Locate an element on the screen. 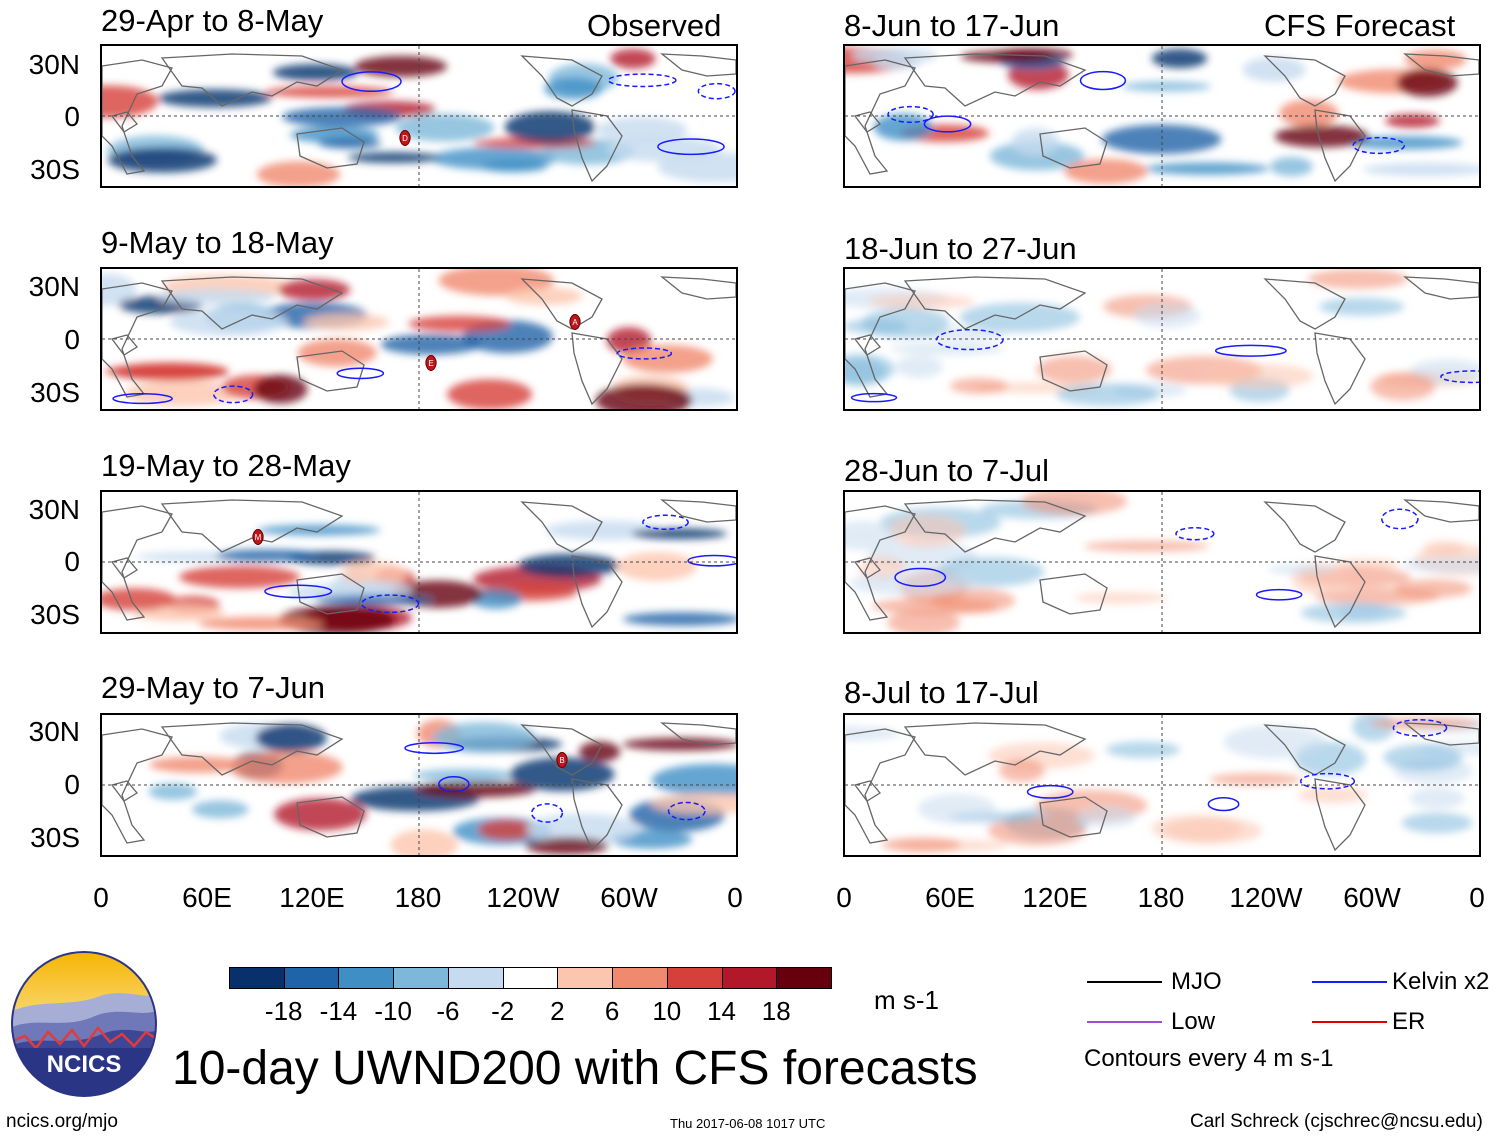  lat-label-0-row2: 0 is located at coordinates (72, 339).